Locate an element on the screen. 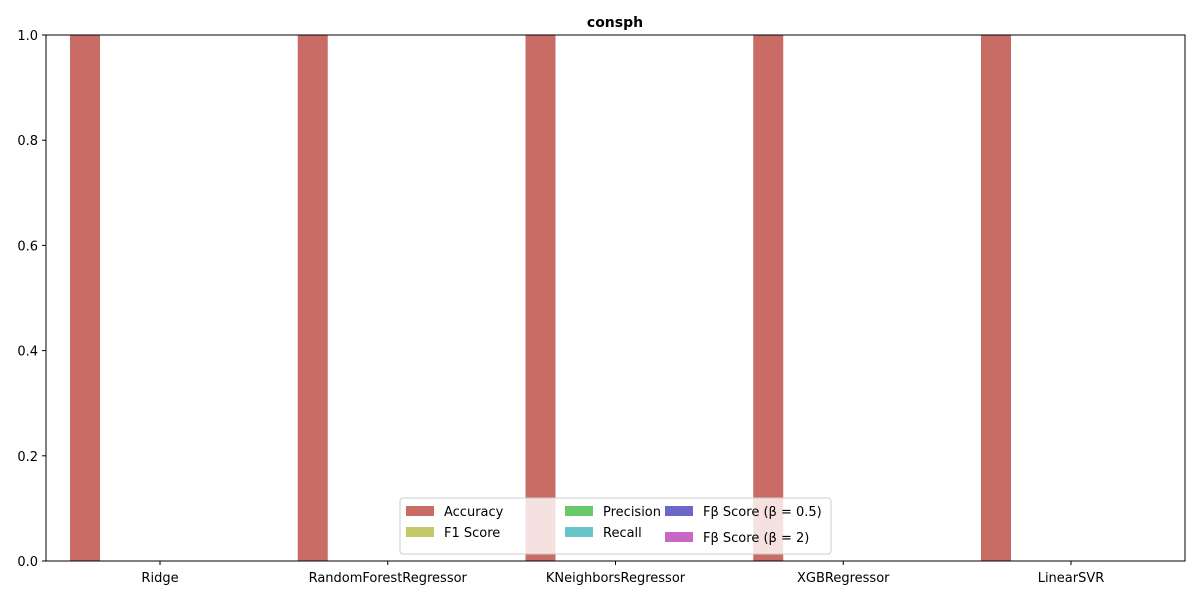 This screenshot has height=600, width=1200. x-tick-label-1: RandomForestRegressor is located at coordinates (388, 578).